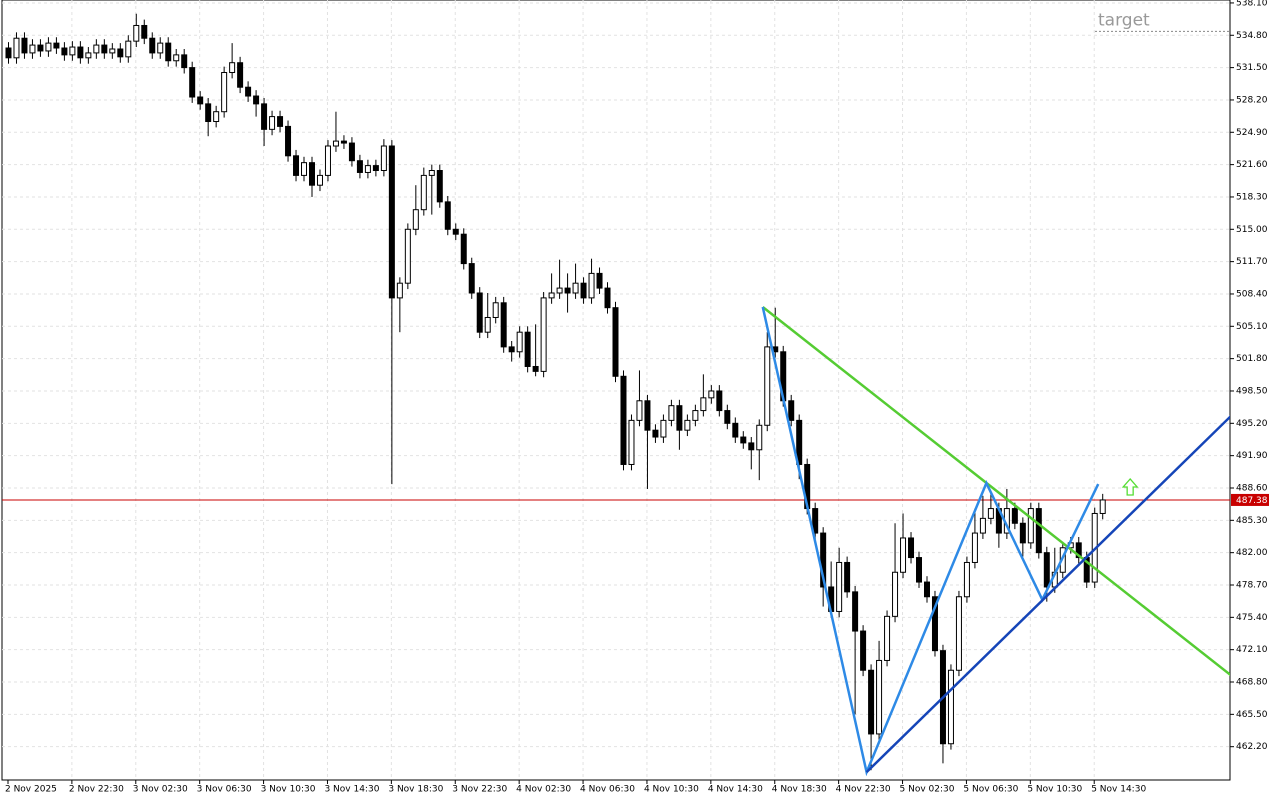 This screenshot has height=800, width=1280. I want to click on y-tick-label: 472.10, so click(1252, 650).